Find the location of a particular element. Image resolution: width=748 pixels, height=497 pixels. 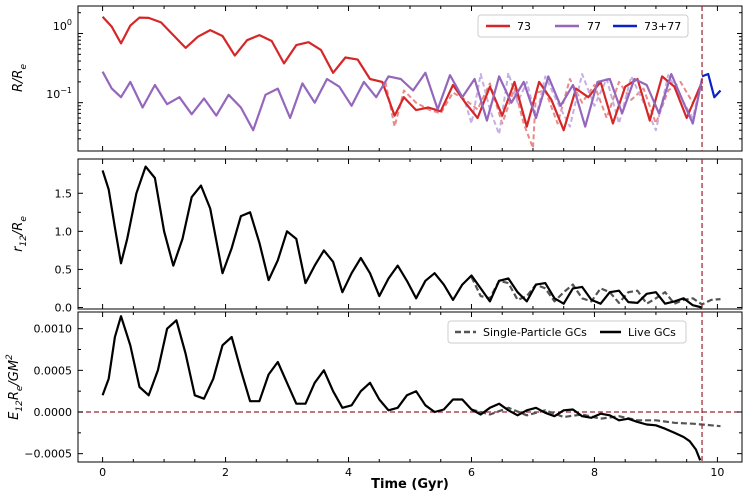

legend-label-73-77: 73+77 is located at coordinates (662, 26).